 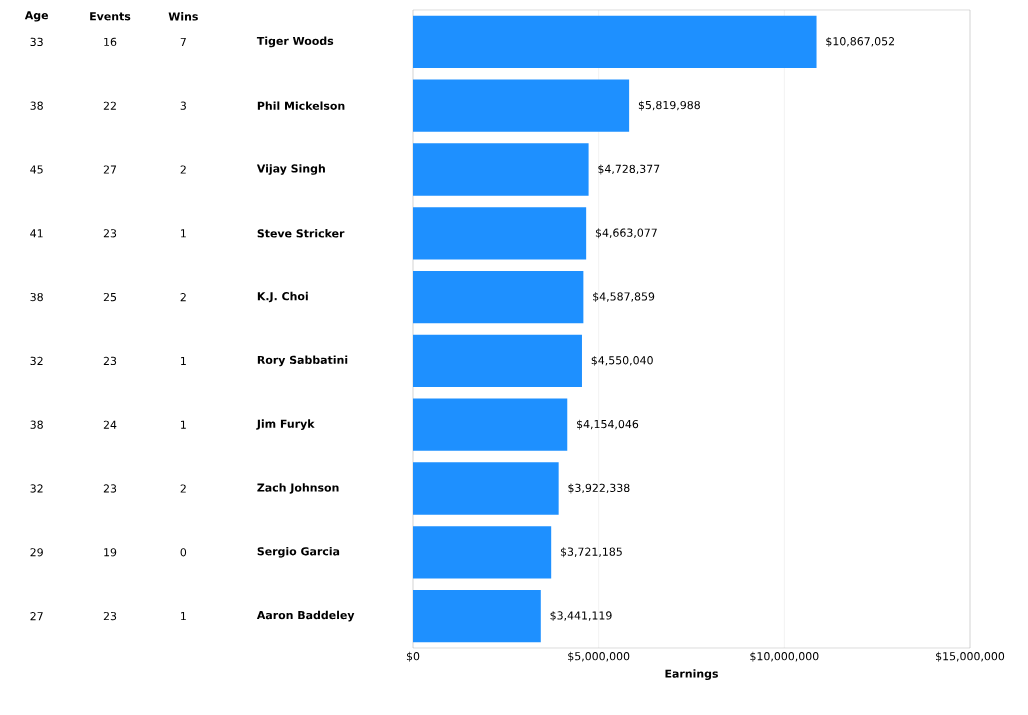 What do you see at coordinates (691, 674) in the screenshot?
I see `x-axis-title: Earnings` at bounding box center [691, 674].